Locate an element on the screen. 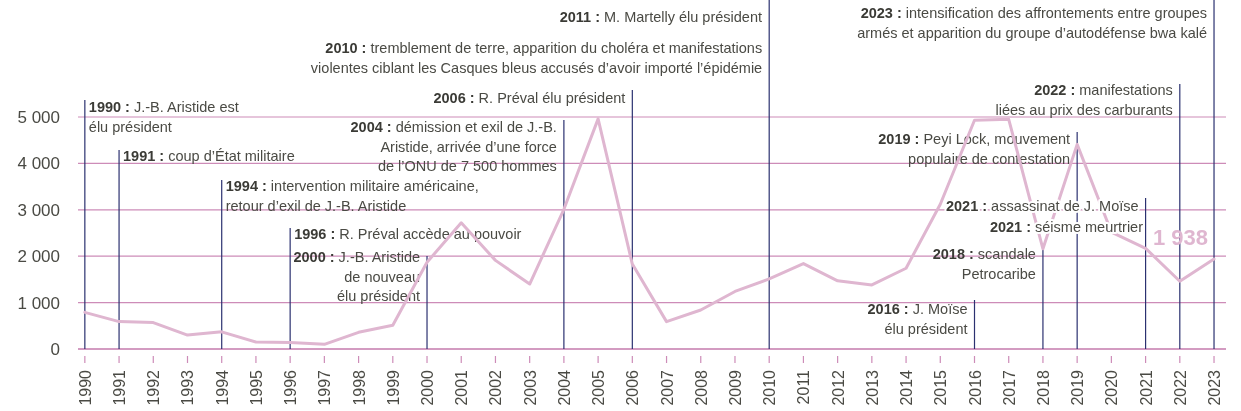  ref-line-label: 1991 : coup d’État militaire is located at coordinates (209, 156).